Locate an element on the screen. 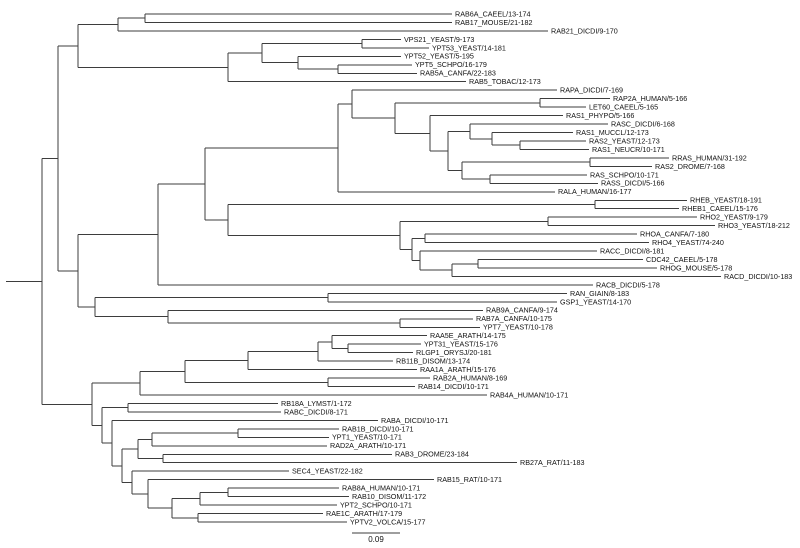 The width and height of the screenshot is (800, 548). taxon-label: YPT2_SCHPO/10-171 is located at coordinates (376, 504).